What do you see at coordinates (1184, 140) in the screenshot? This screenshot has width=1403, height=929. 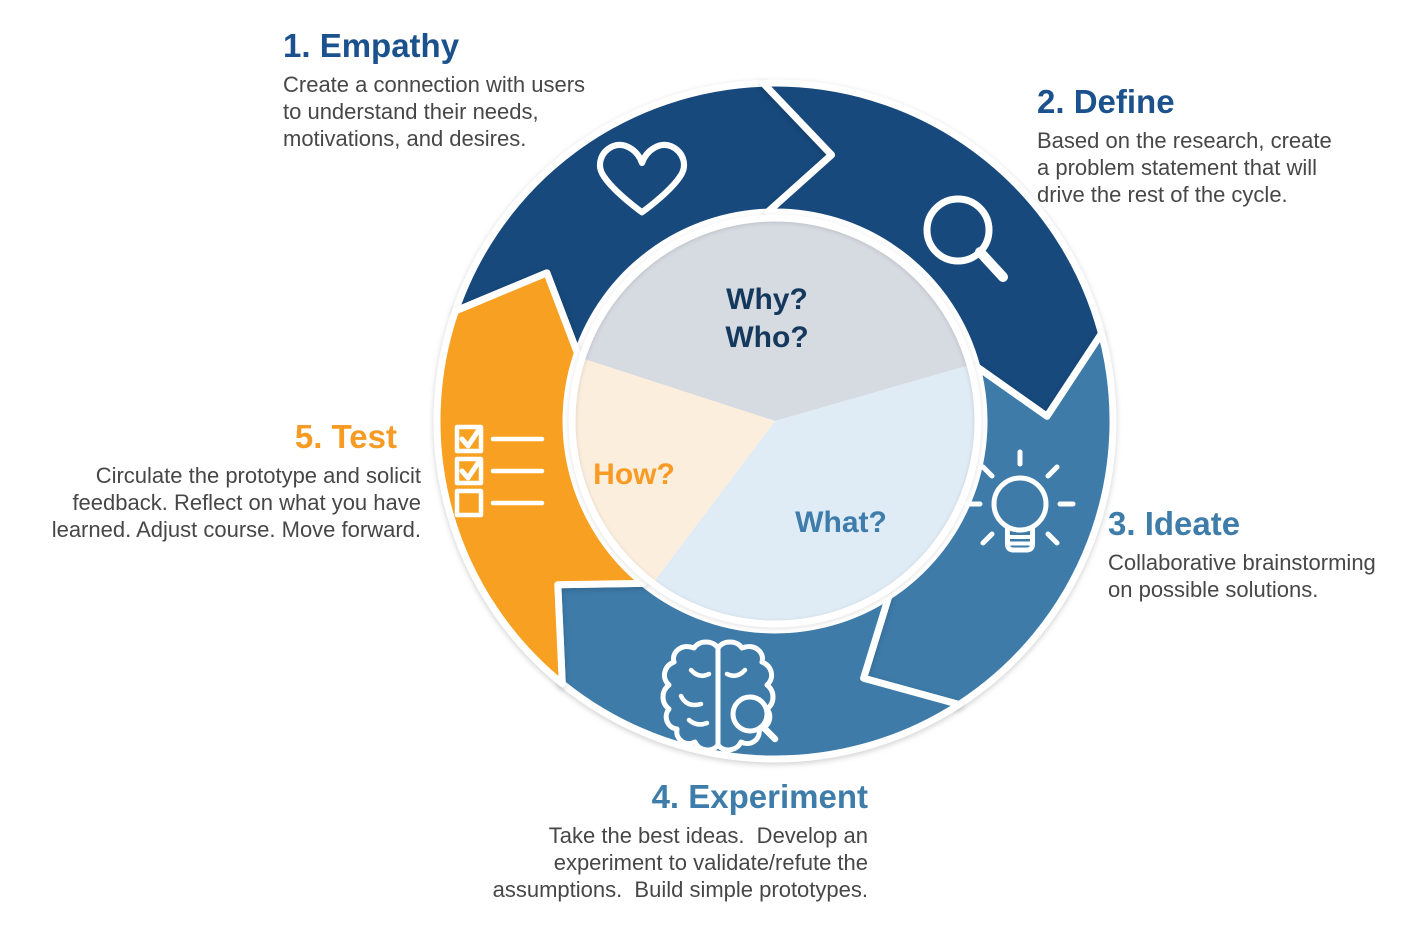 I see `desc-line: Based on the research, create` at bounding box center [1184, 140].